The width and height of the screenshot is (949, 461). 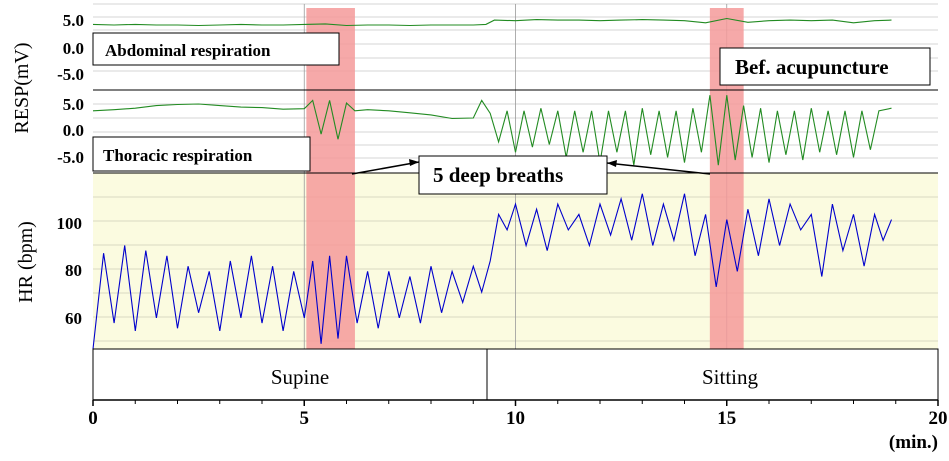 What do you see at coordinates (492, 130) in the screenshot?
I see `thoracic-series-line` at bounding box center [492, 130].